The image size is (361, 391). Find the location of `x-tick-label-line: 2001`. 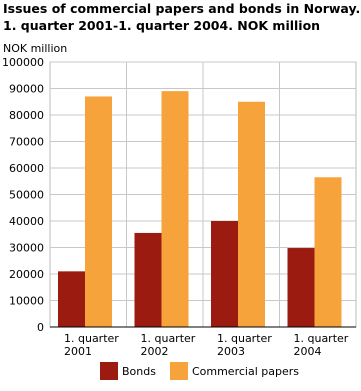

x-tick-label-line: 2001 is located at coordinates (78, 351).